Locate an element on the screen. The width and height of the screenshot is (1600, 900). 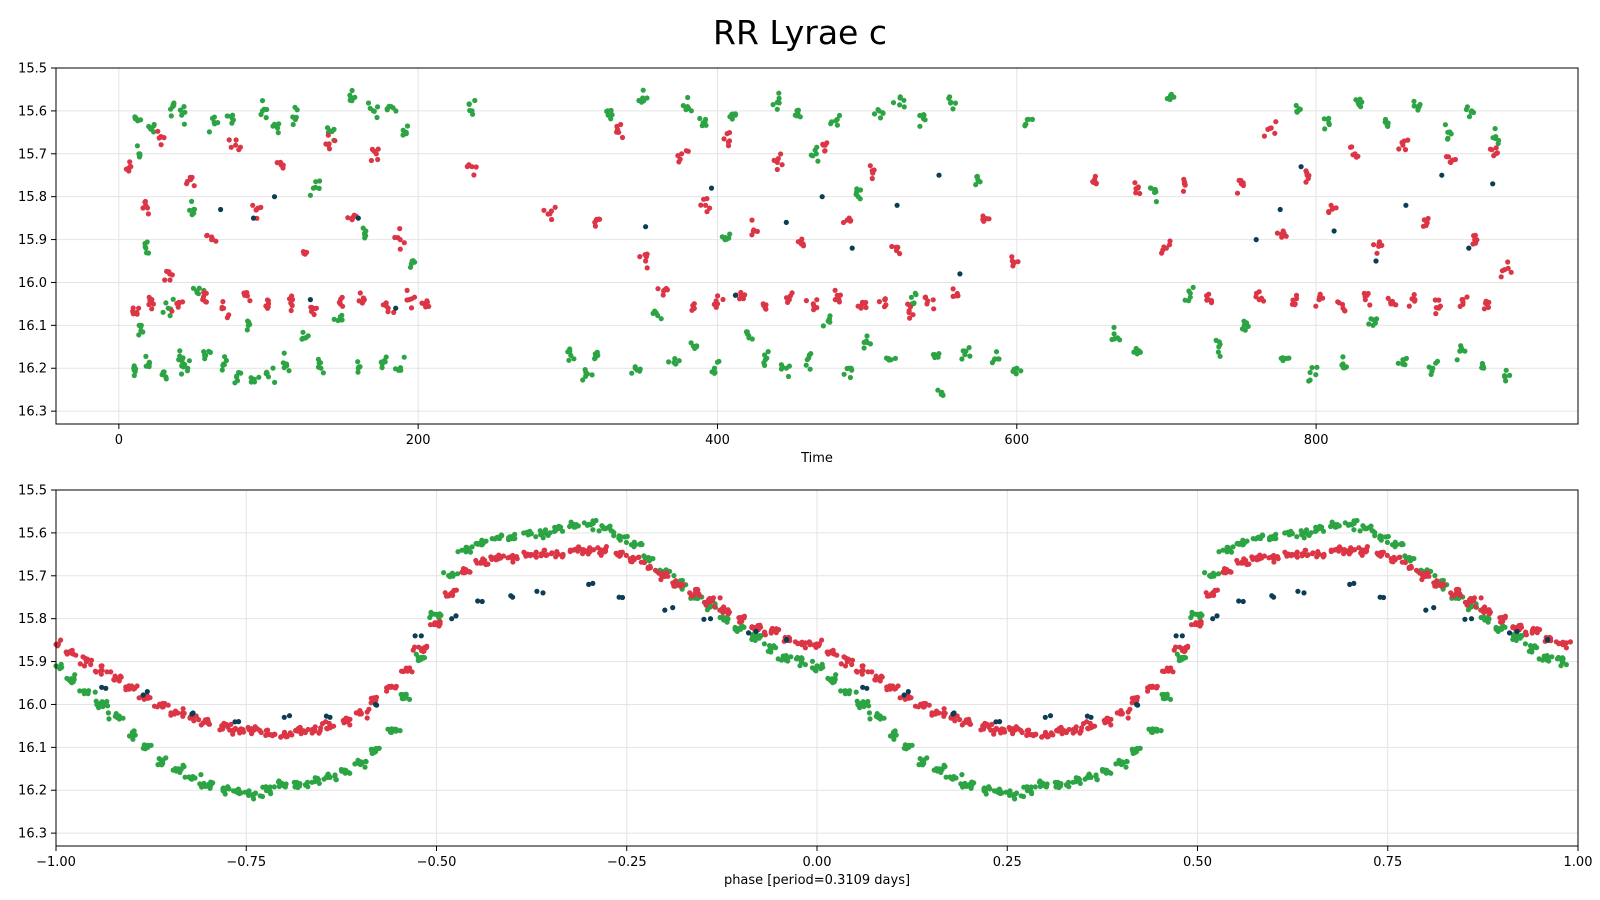
x-tick-label: 0.50 is located at coordinates (1197, 862).